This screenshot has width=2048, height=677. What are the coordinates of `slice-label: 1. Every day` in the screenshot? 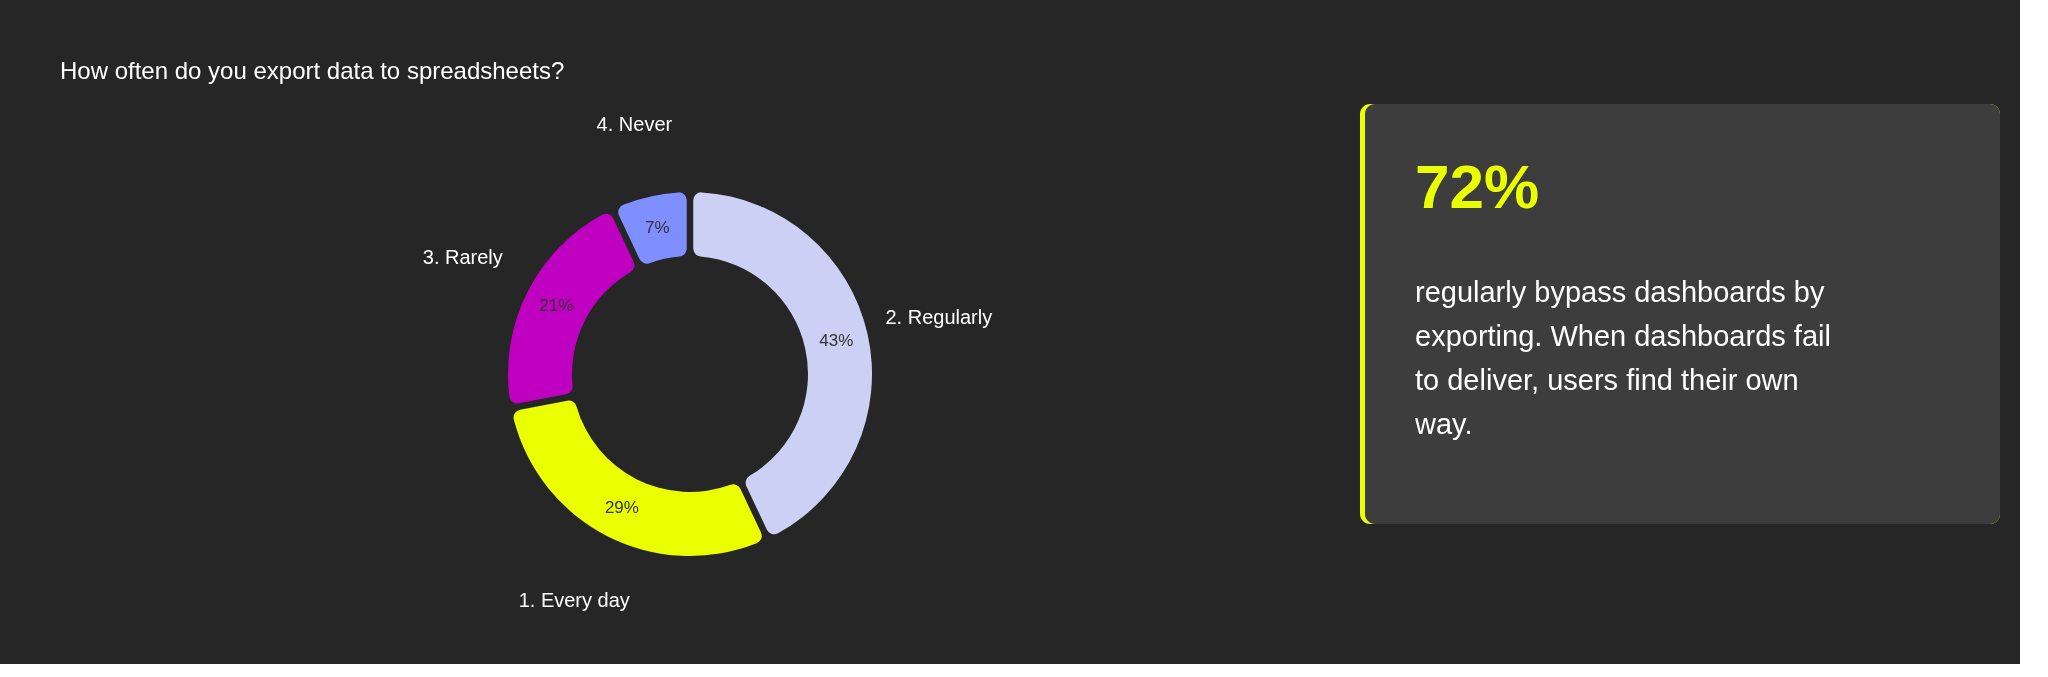 It's located at (574, 600).